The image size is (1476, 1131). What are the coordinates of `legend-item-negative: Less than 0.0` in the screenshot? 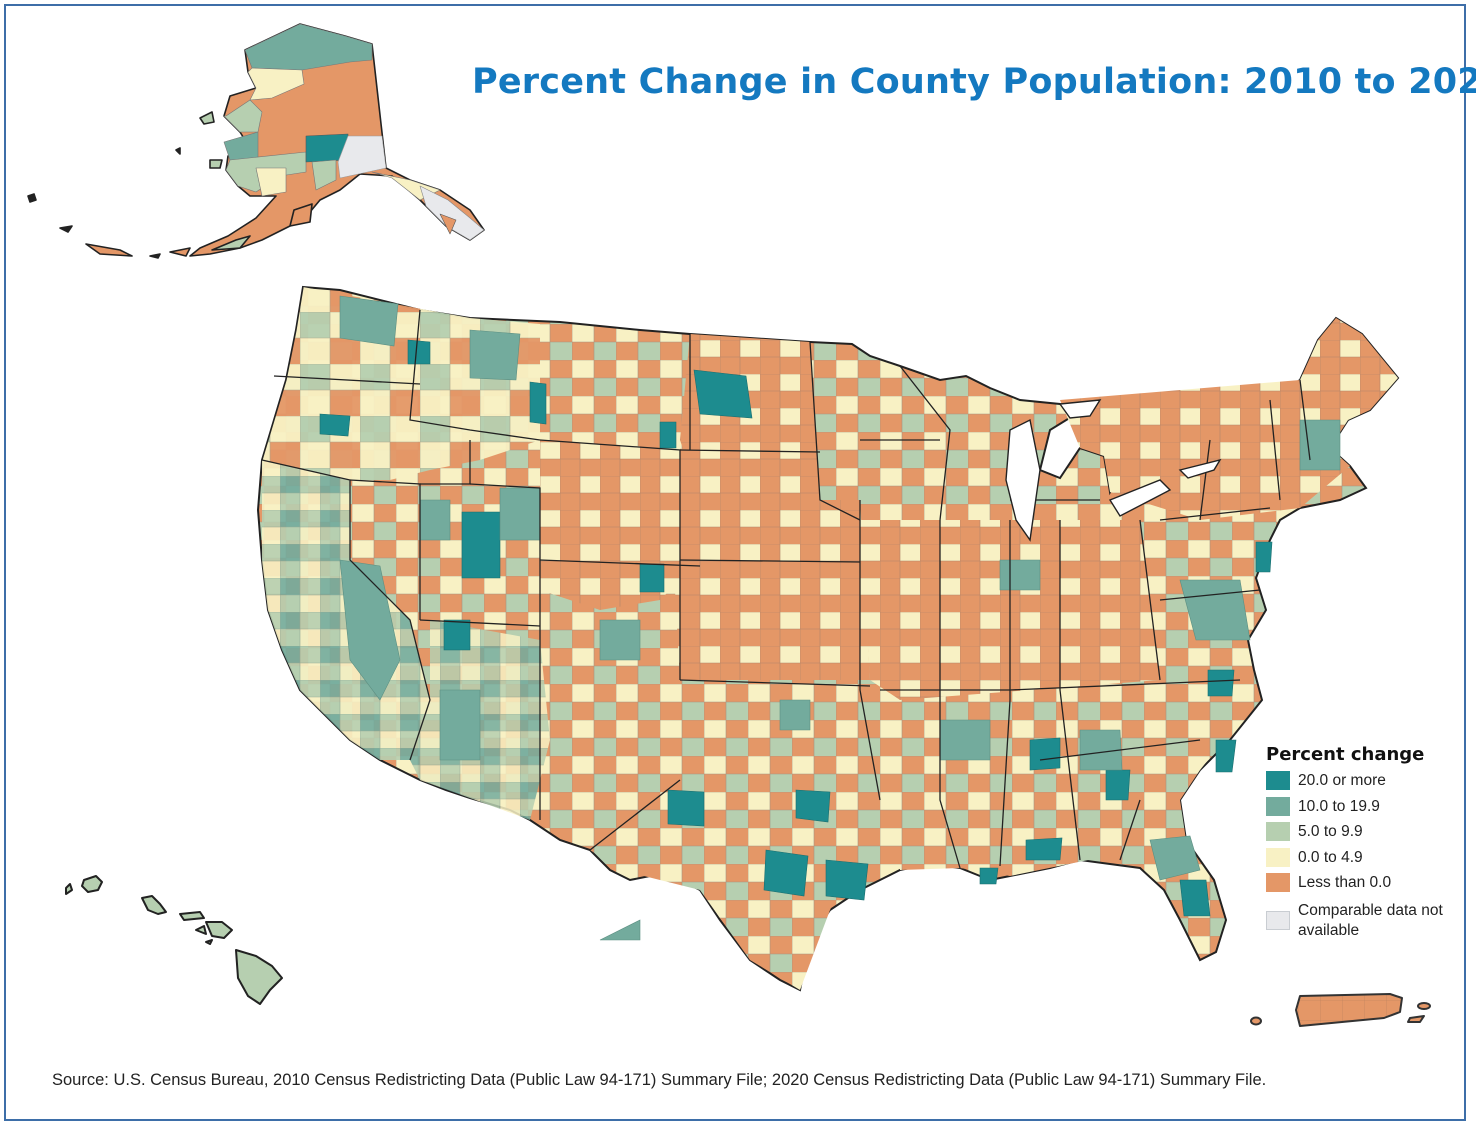 It's located at (1361, 886).